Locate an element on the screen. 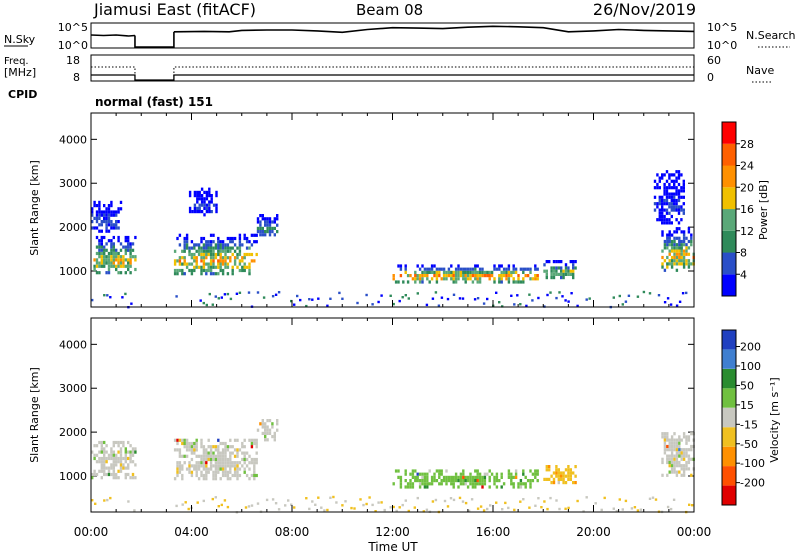  velocity-colorbar-label: Velocity [m s⁻¹] is located at coordinates (774, 419).